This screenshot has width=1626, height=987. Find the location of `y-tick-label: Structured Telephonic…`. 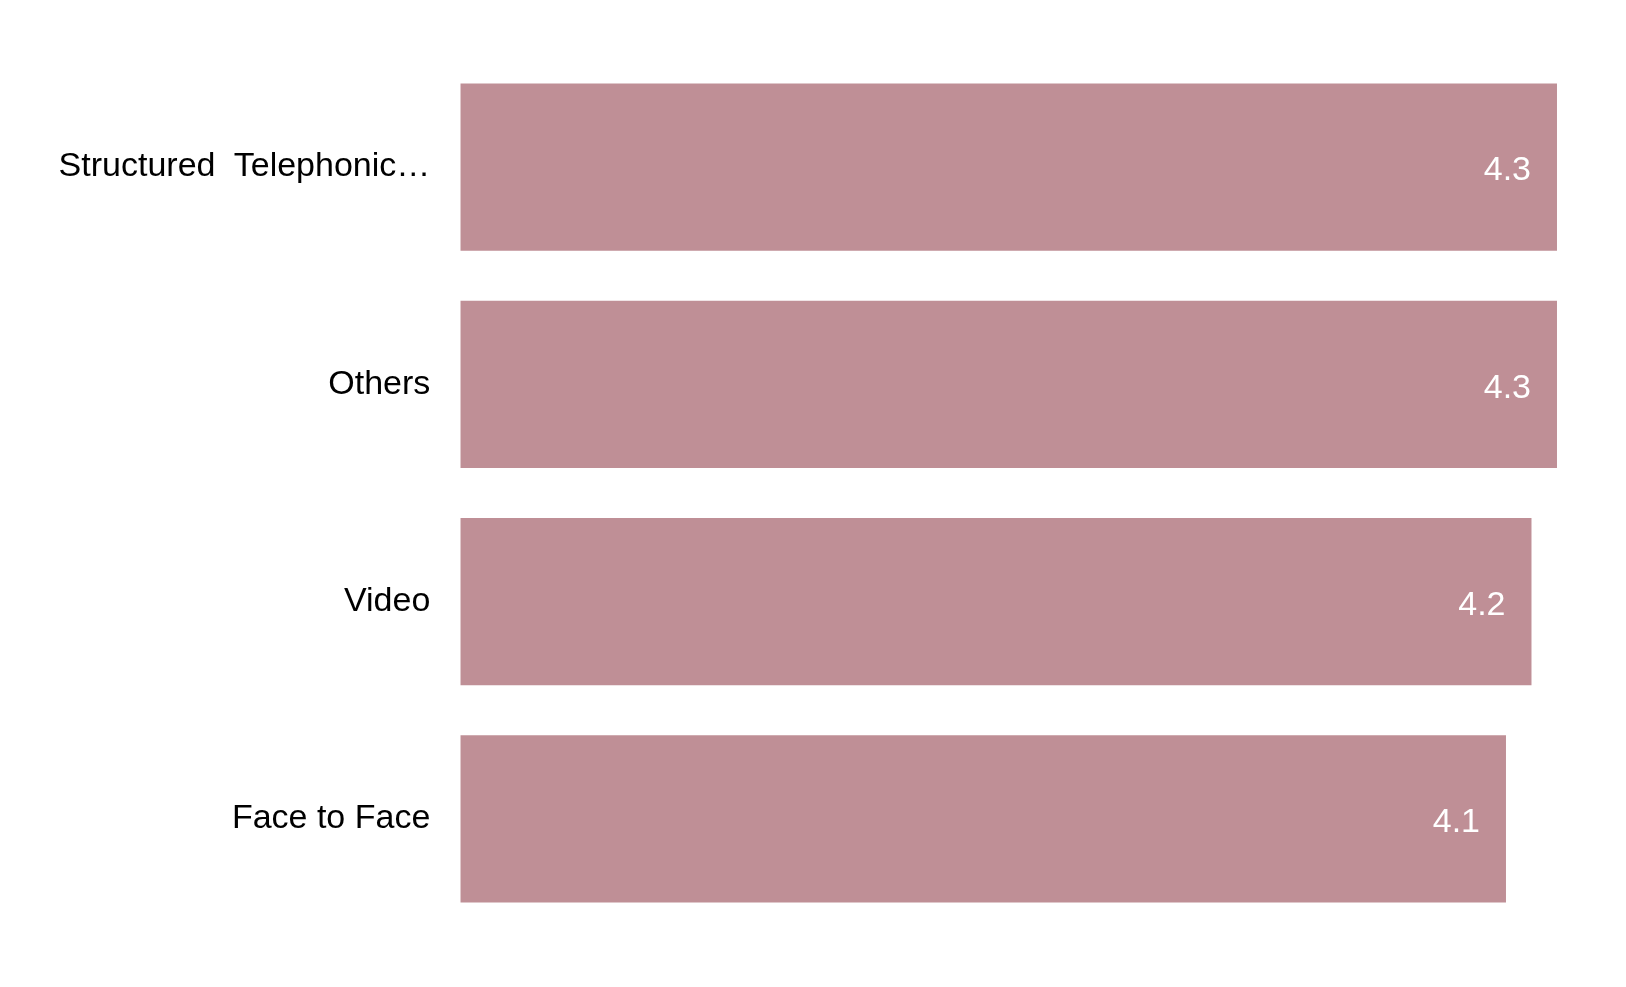

y-tick-label: Structured Telephonic… is located at coordinates (244, 164).